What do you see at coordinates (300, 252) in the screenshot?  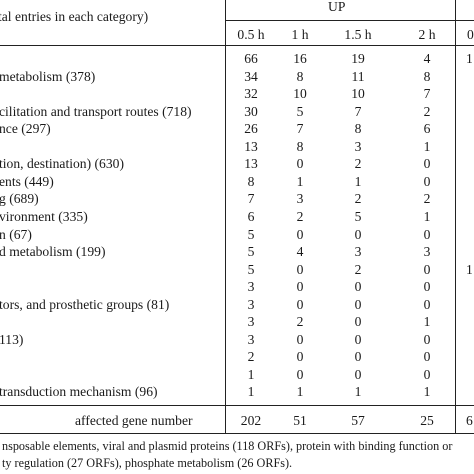 I see `cell-1h: 4` at bounding box center [300, 252].